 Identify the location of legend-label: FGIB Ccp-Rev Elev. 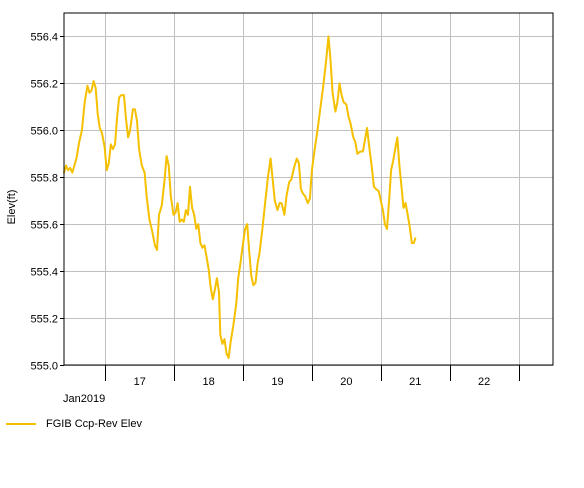
(94, 424).